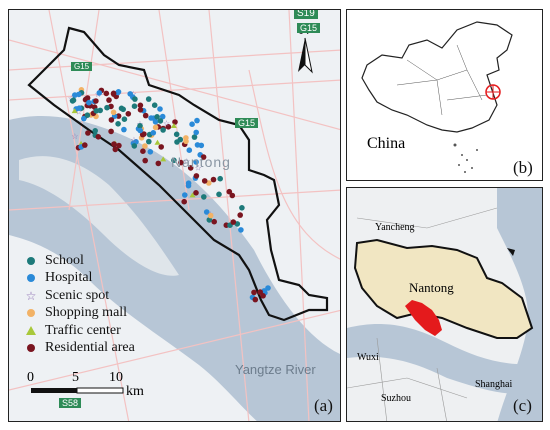  Describe the element at coordinates (30, 377) in the screenshot. I see `scale-tick-0: 0` at that location.